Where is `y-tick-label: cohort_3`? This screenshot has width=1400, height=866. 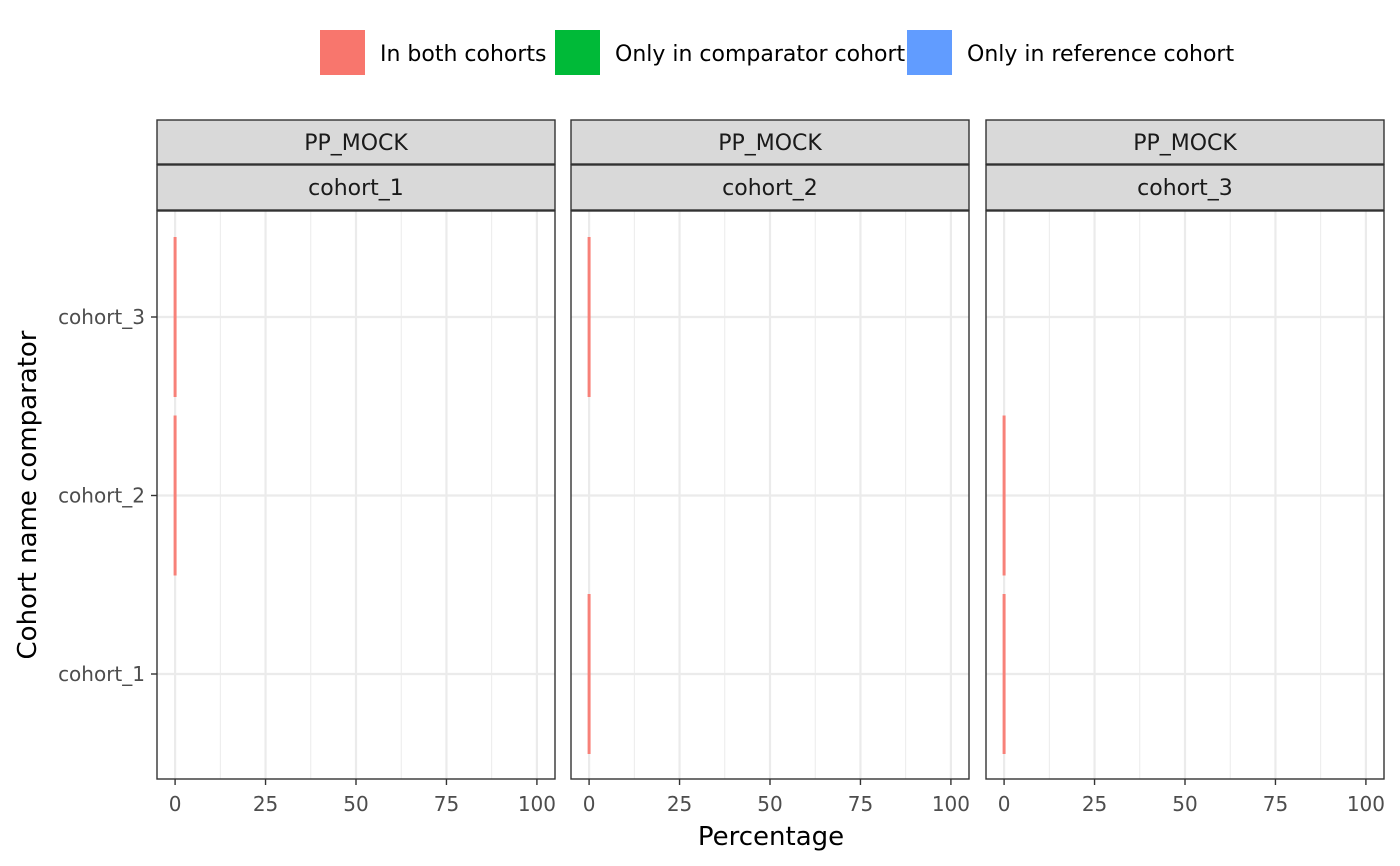
y-tick-label: cohort_3 is located at coordinates (101, 317).